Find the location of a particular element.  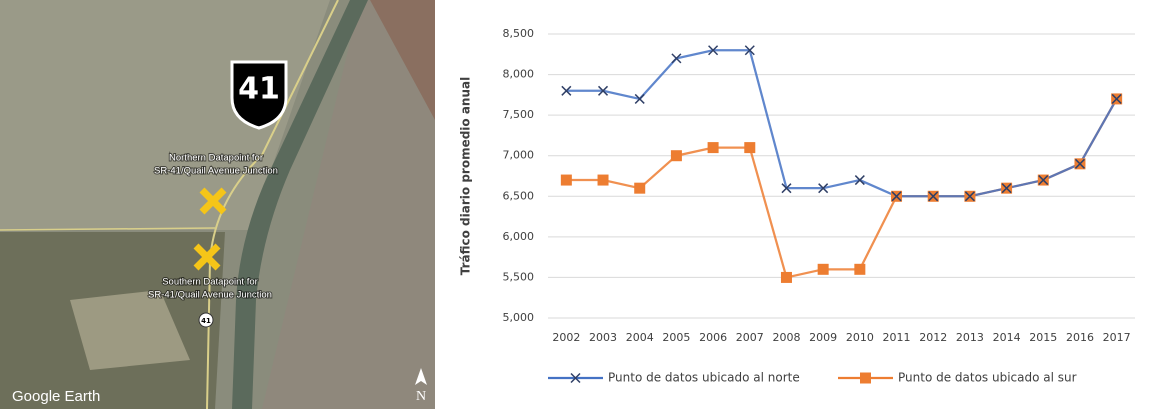

compass: N is located at coordinates (421, 396).